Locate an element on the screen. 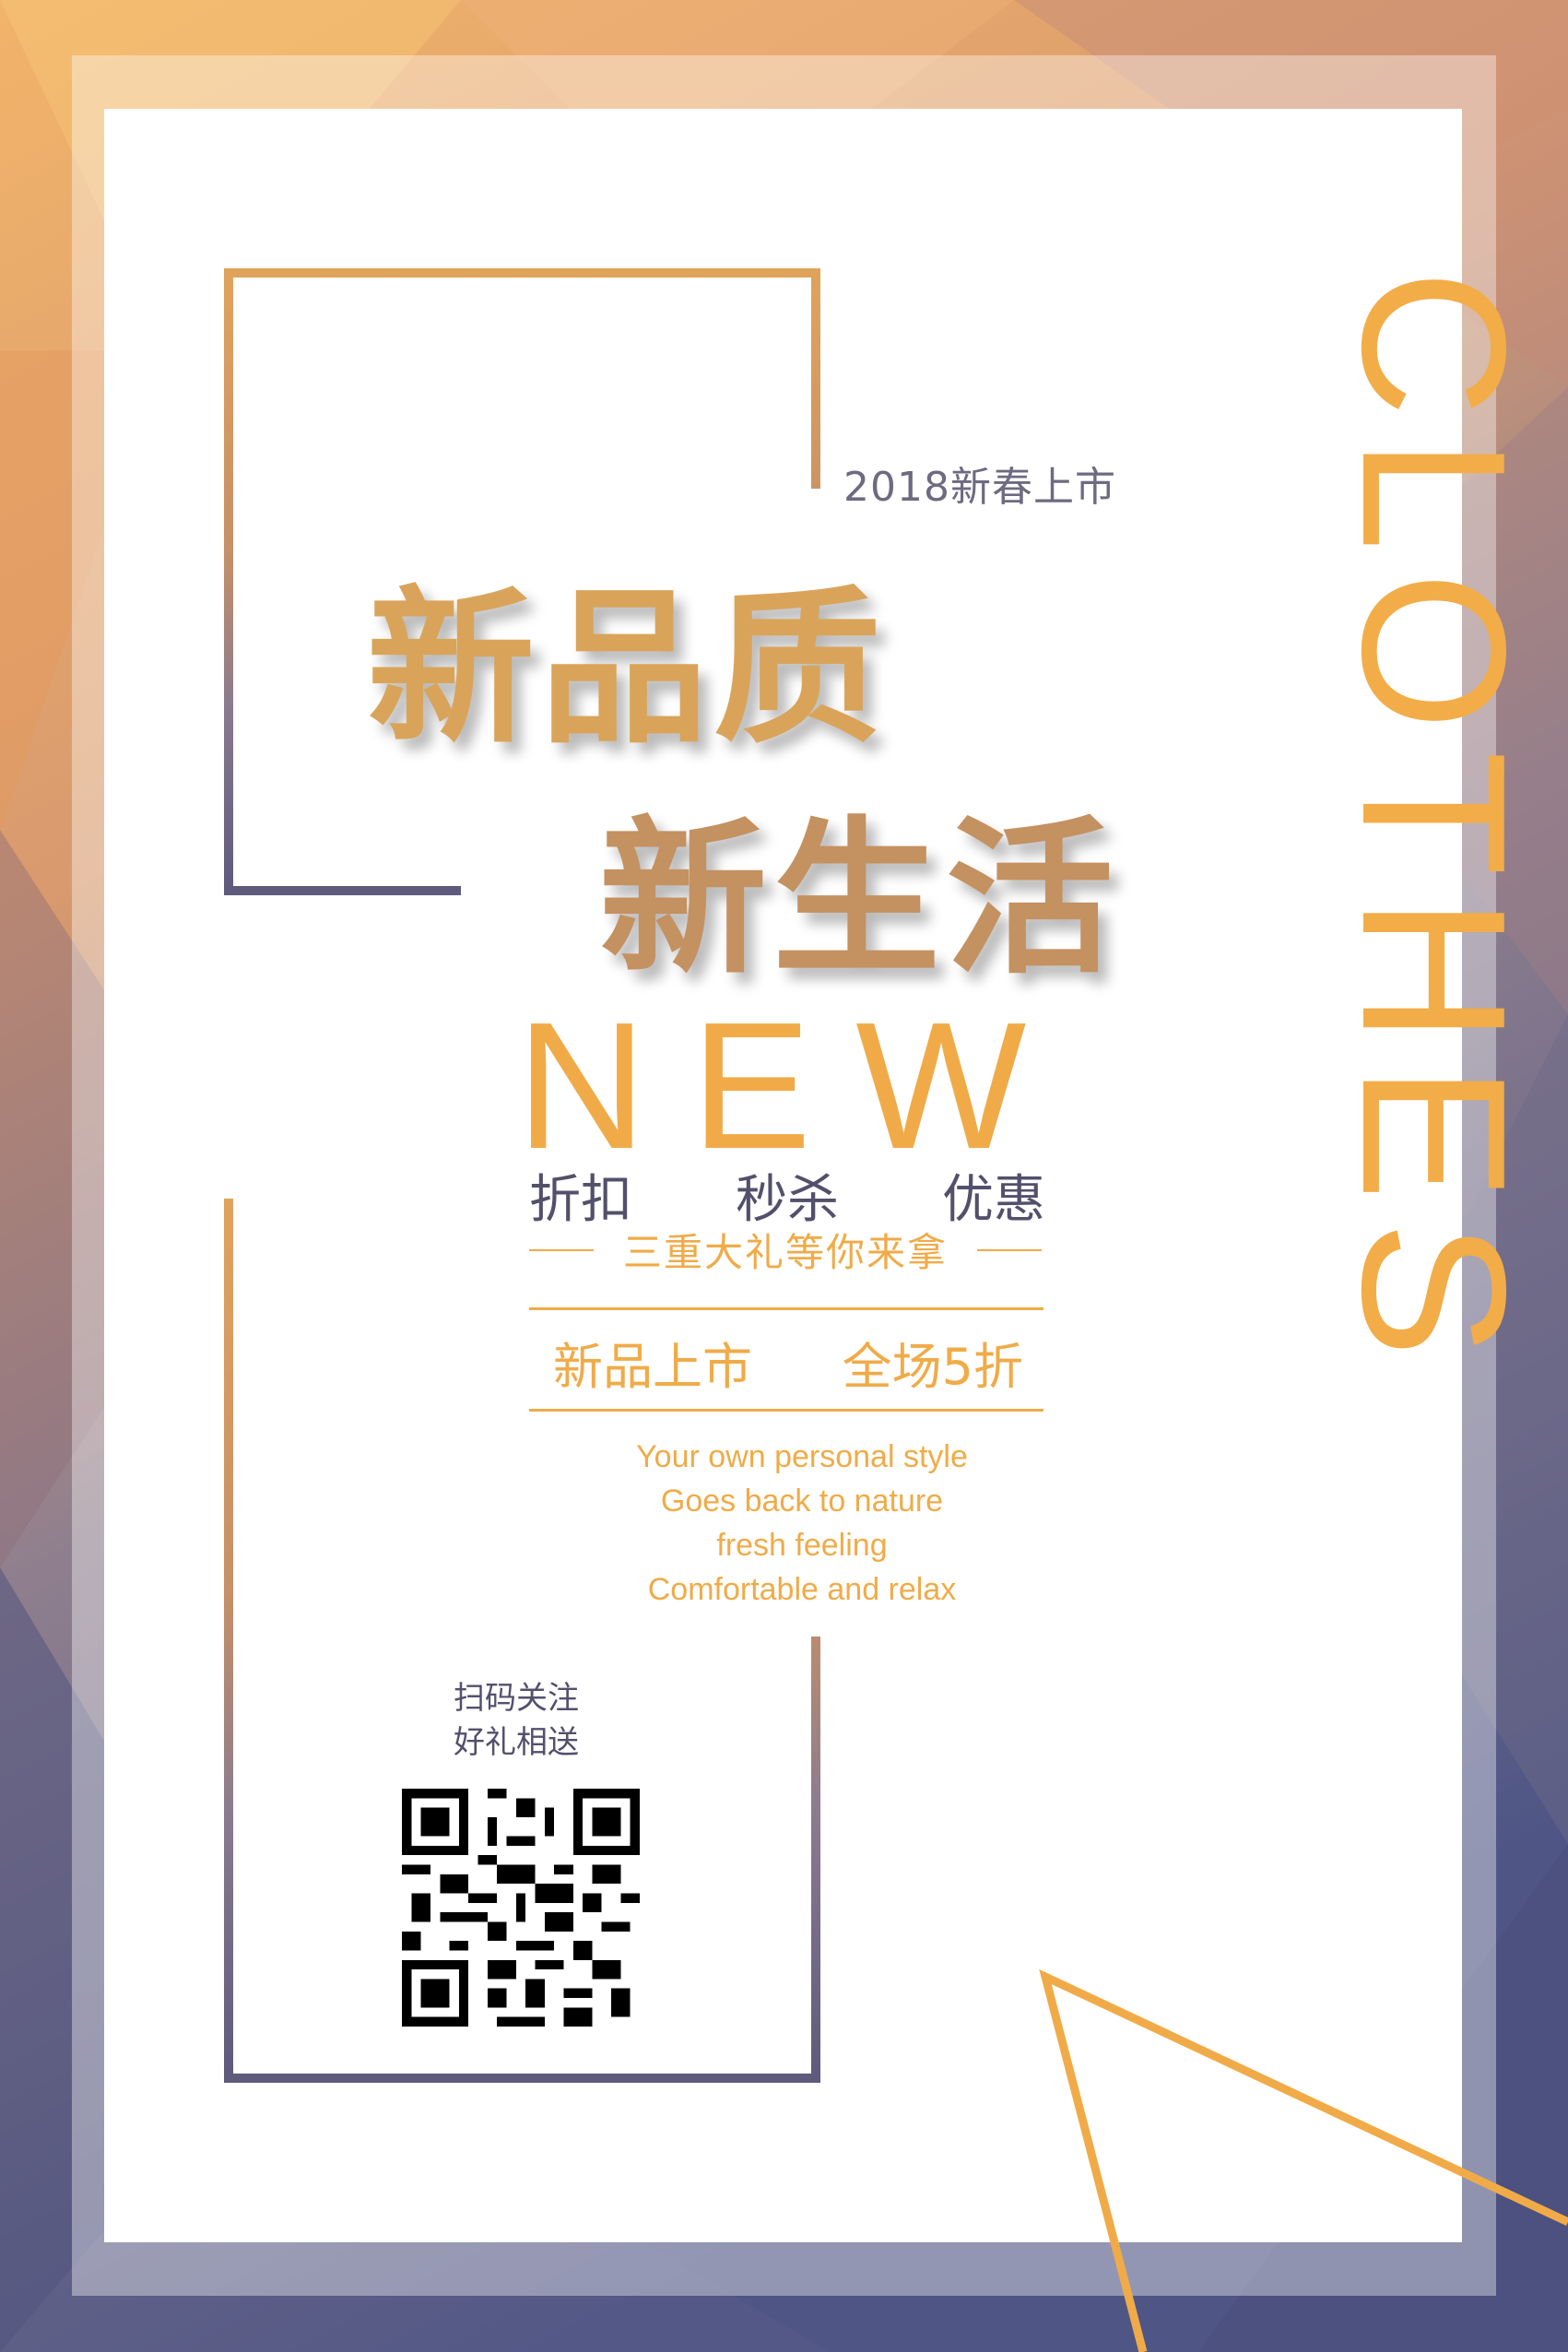  qr-code-icon is located at coordinates (521, 1908).